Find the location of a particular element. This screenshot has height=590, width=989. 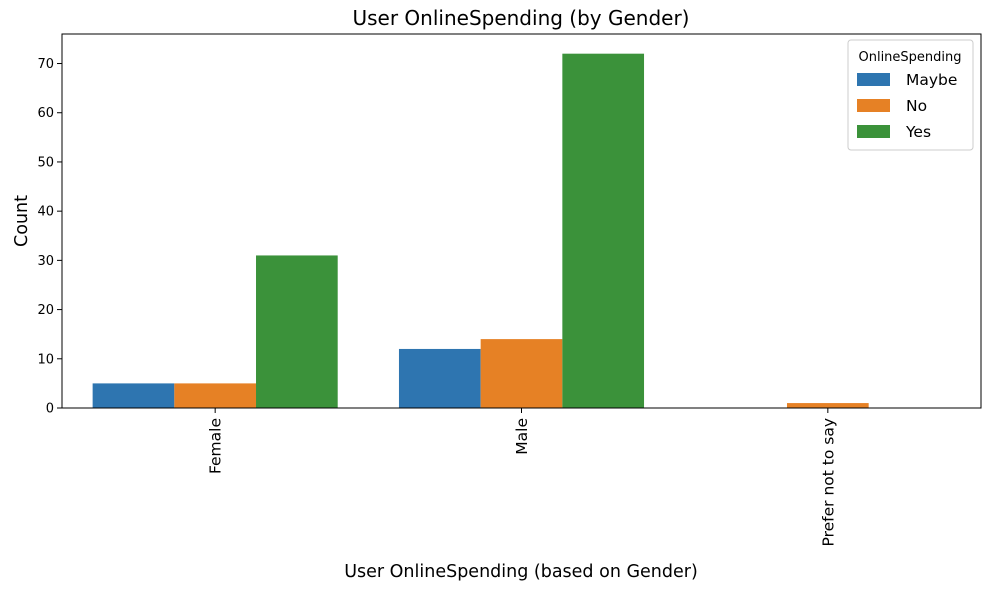

y-axis-label: Count is located at coordinates (22, 221).